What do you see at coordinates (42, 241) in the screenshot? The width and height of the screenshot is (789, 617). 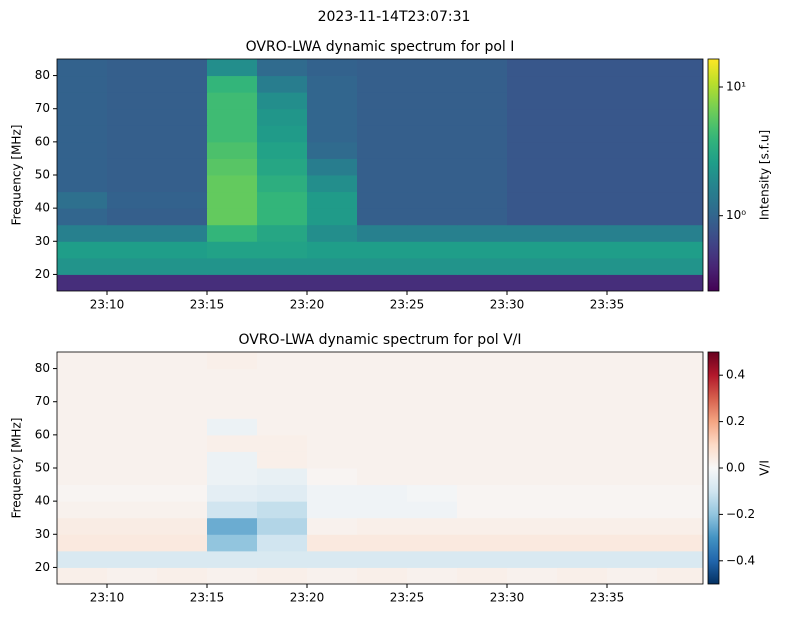 I see `y-tick-label: 30` at bounding box center [42, 241].